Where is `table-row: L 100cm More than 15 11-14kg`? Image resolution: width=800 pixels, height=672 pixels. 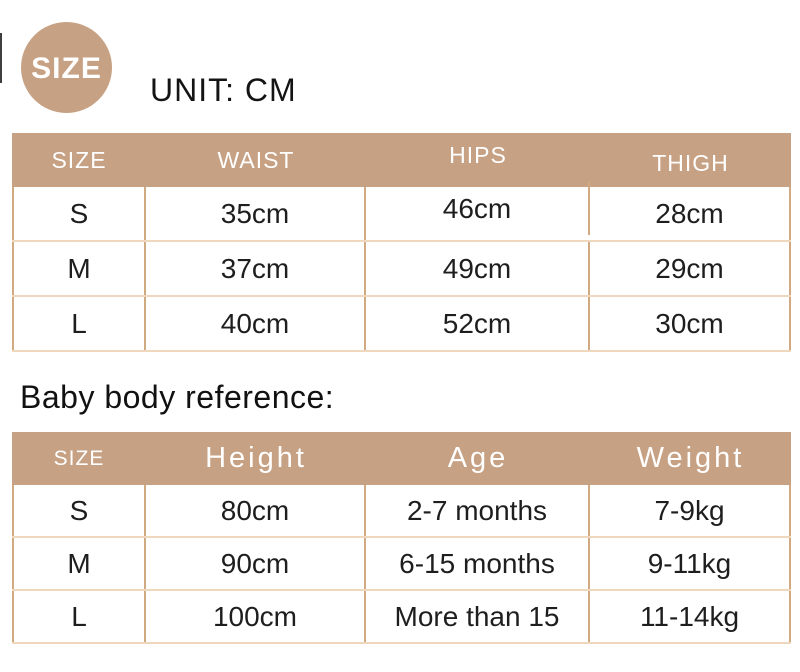 table-row: L 100cm More than 15 11-14kg is located at coordinates (401, 617).